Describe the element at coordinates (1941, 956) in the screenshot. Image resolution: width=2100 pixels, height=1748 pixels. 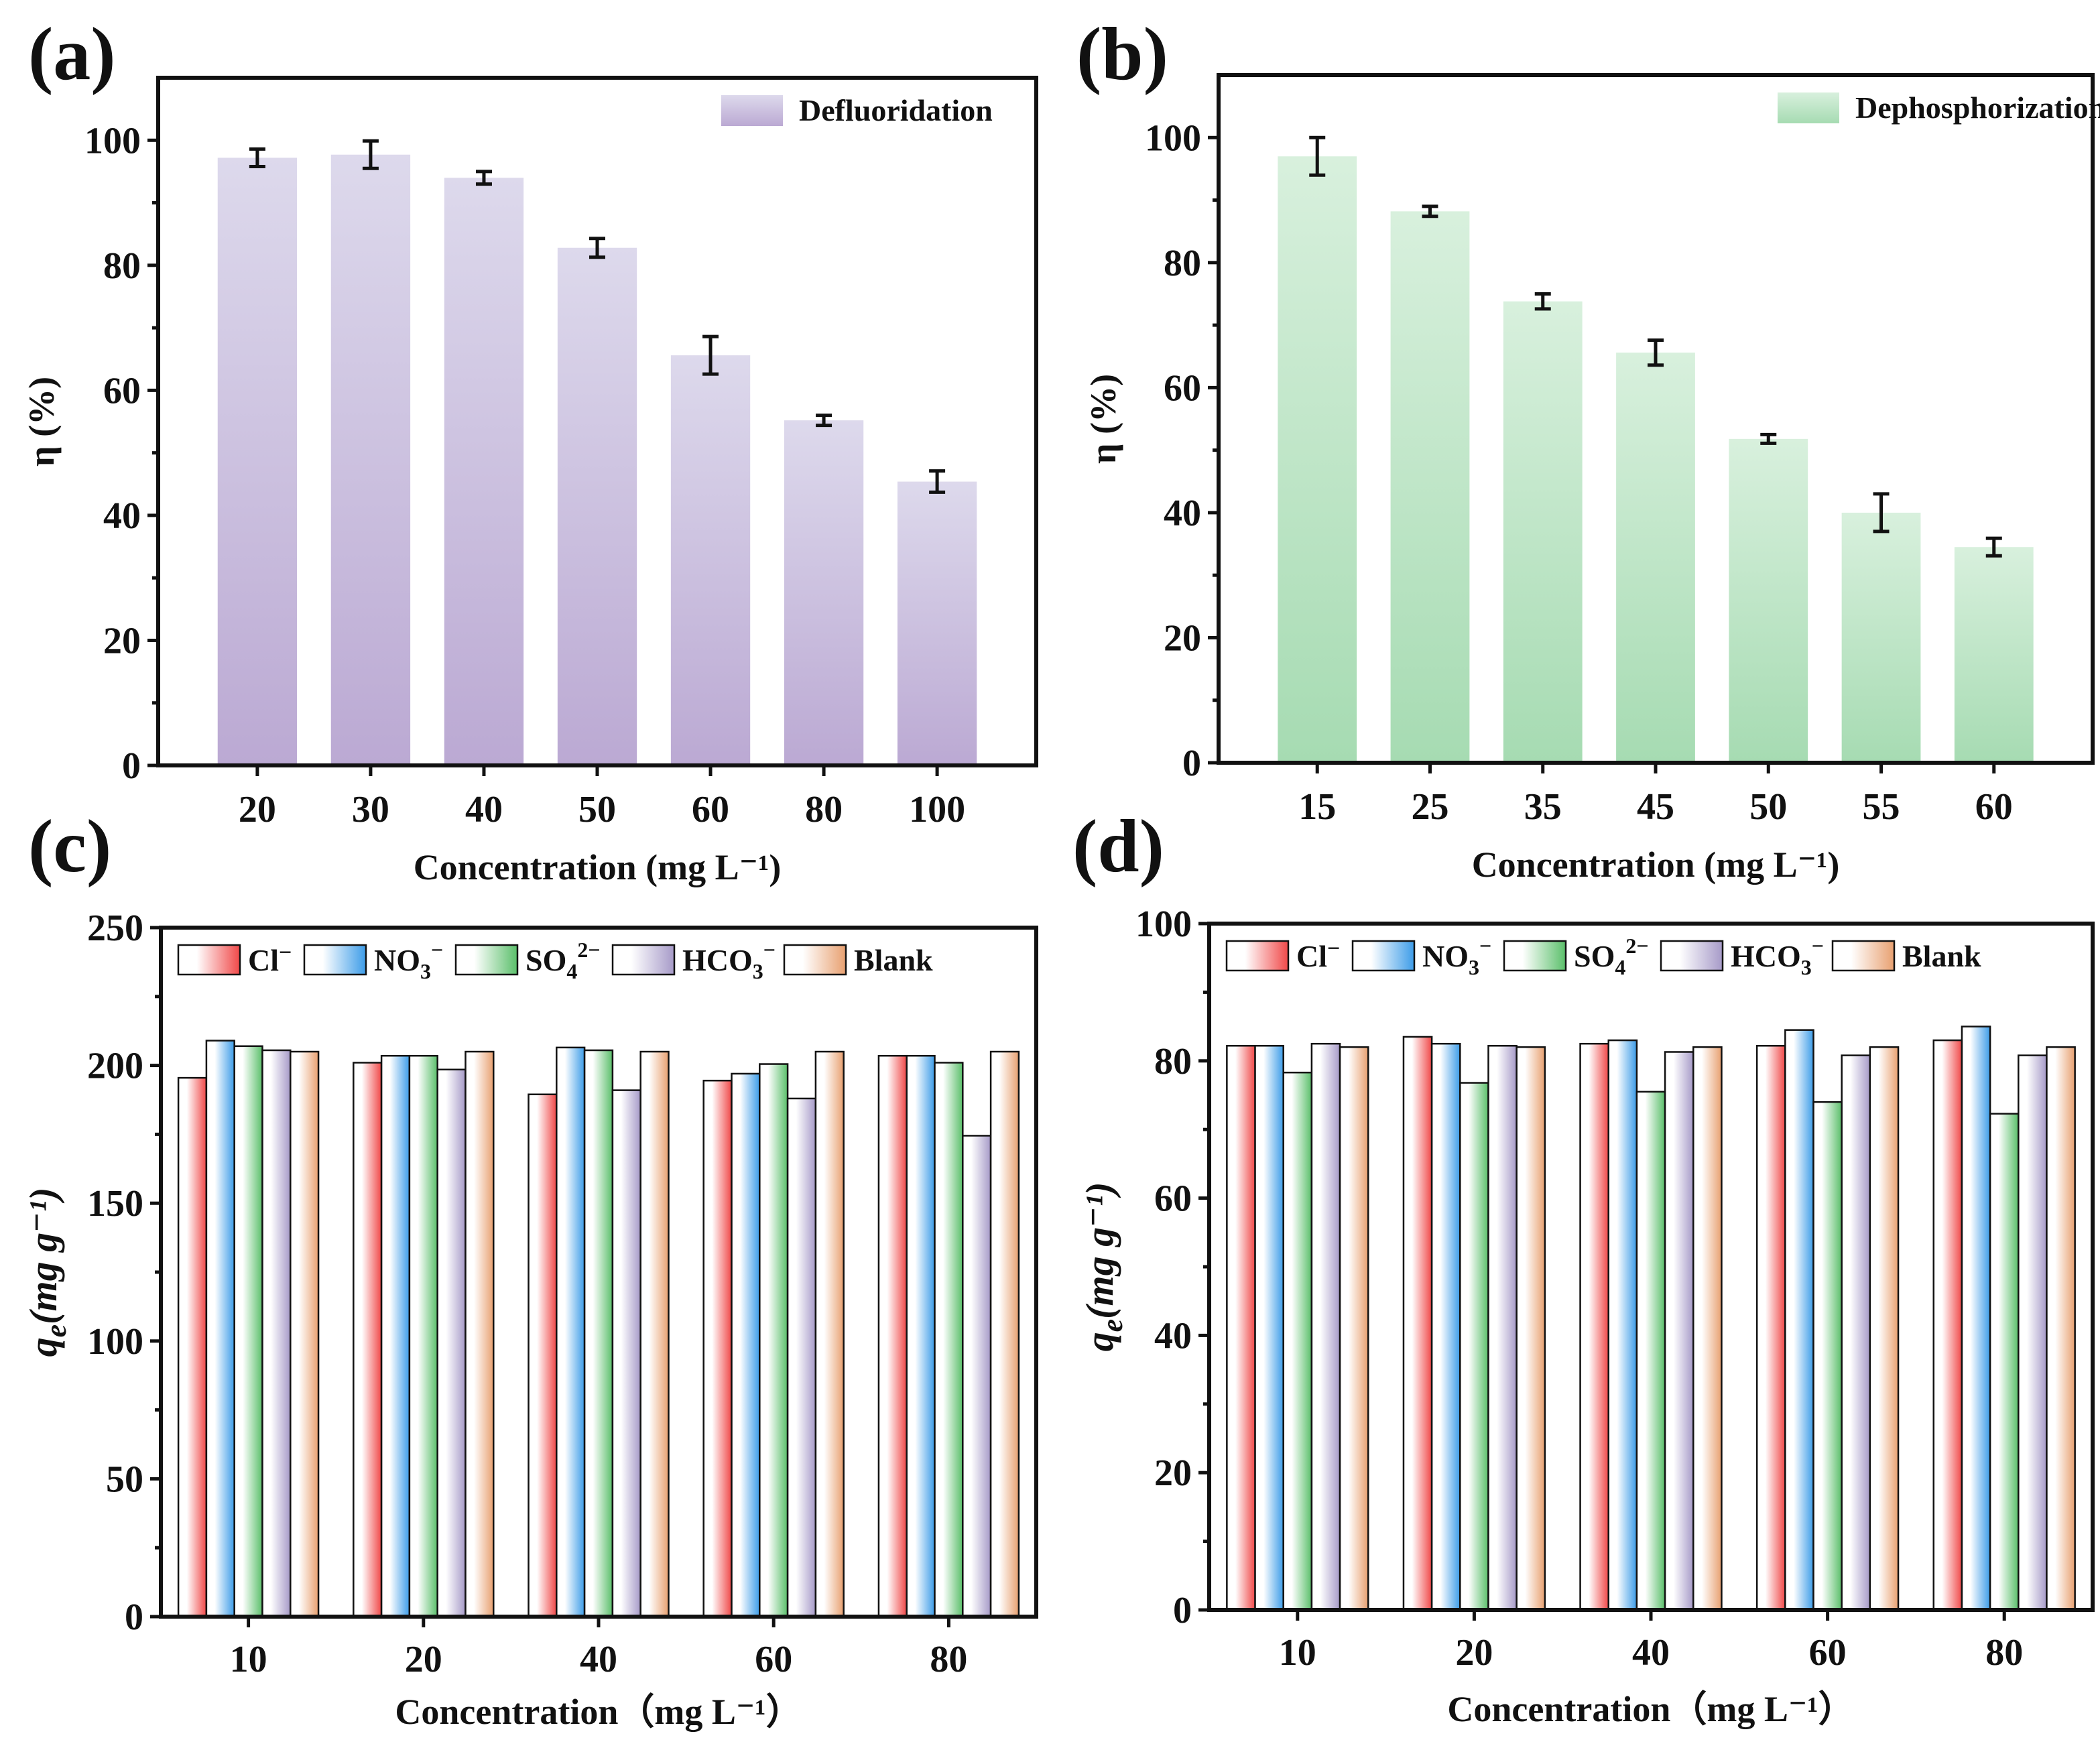
I see `legend-label-base: Blank` at that location.